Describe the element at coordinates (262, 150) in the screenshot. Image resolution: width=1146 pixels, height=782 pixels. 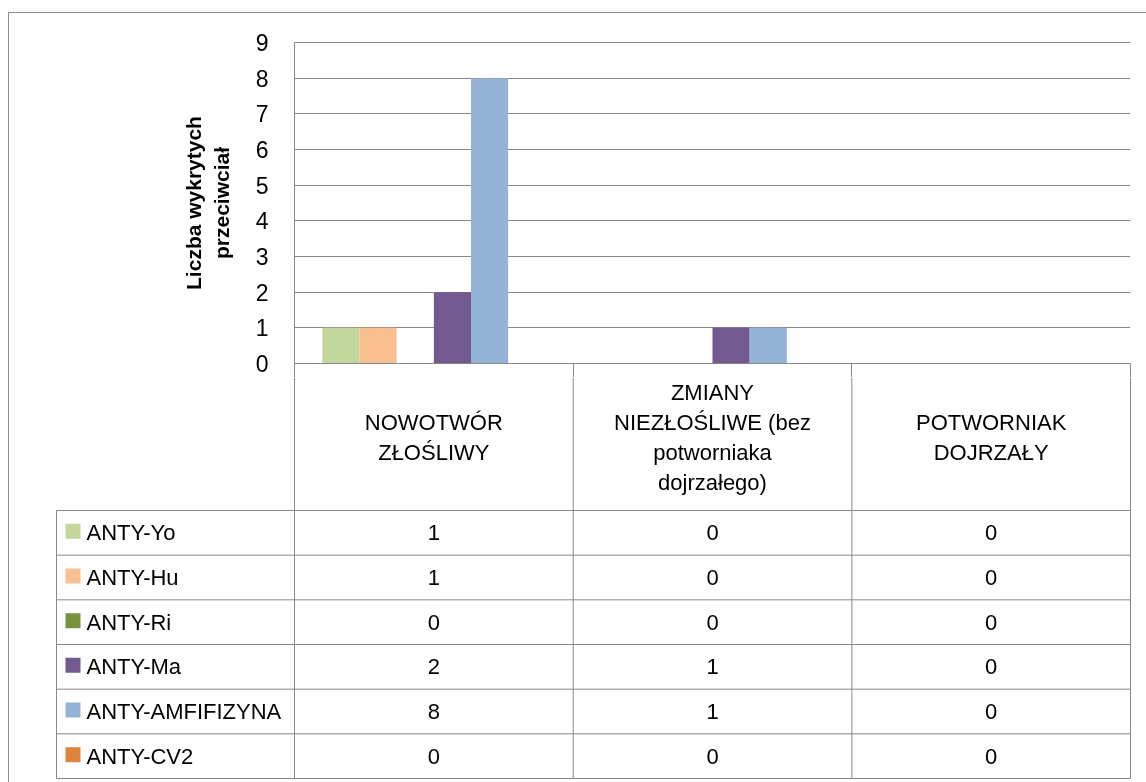
I see `y-tick-label: 6` at that location.